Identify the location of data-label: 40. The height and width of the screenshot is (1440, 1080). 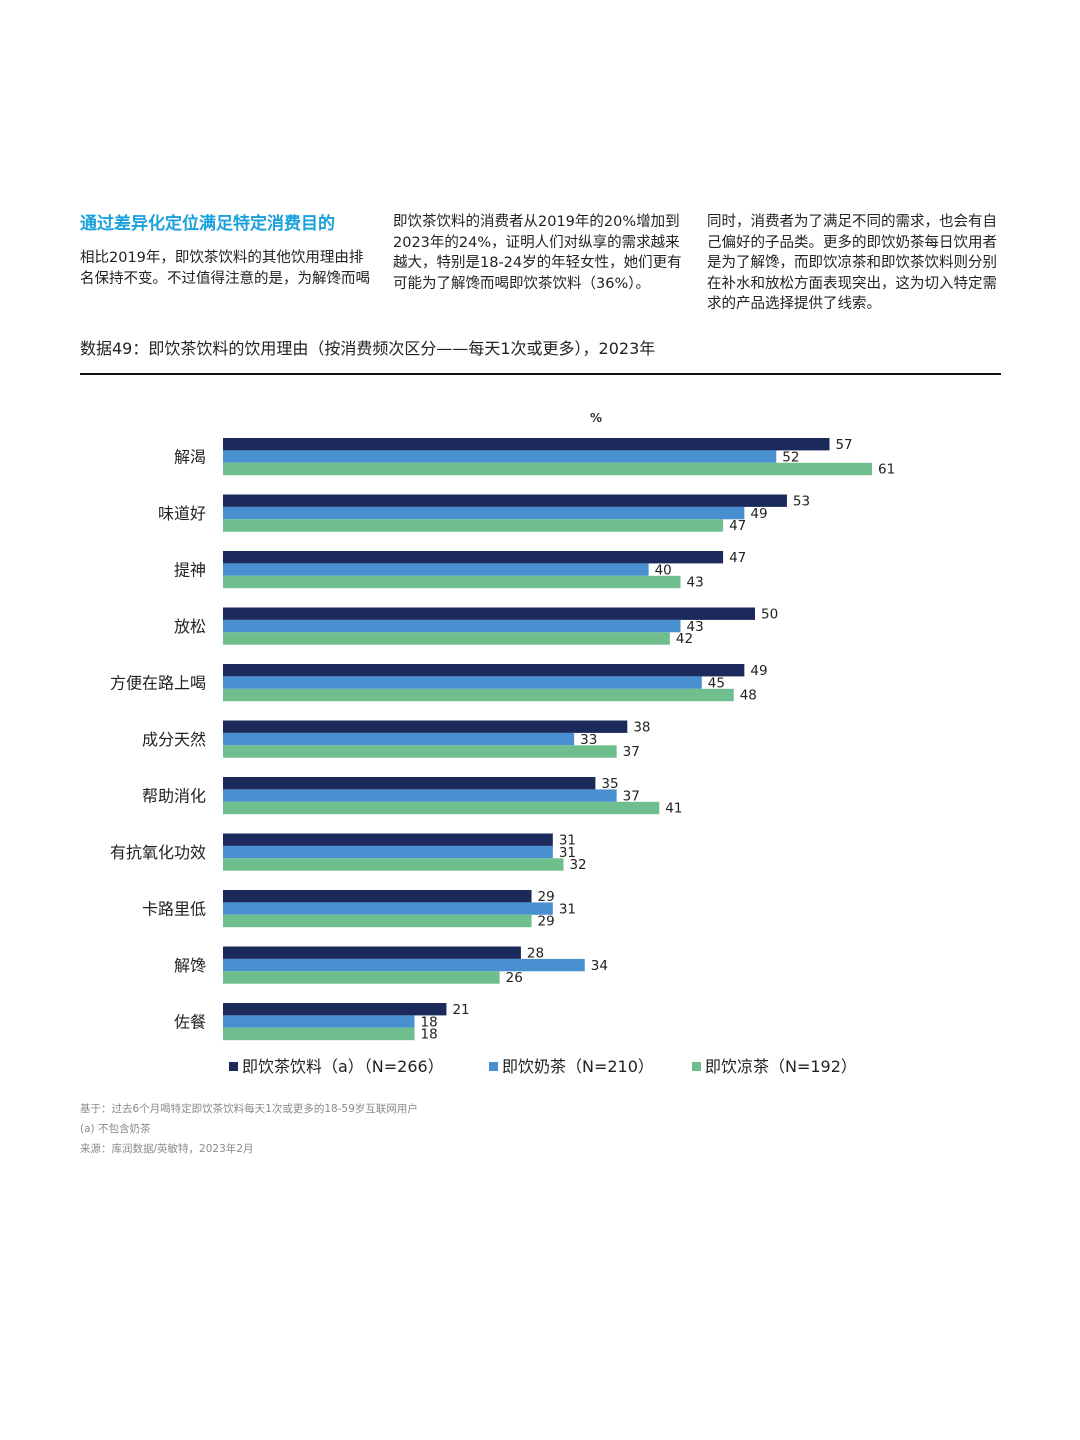
(663, 570).